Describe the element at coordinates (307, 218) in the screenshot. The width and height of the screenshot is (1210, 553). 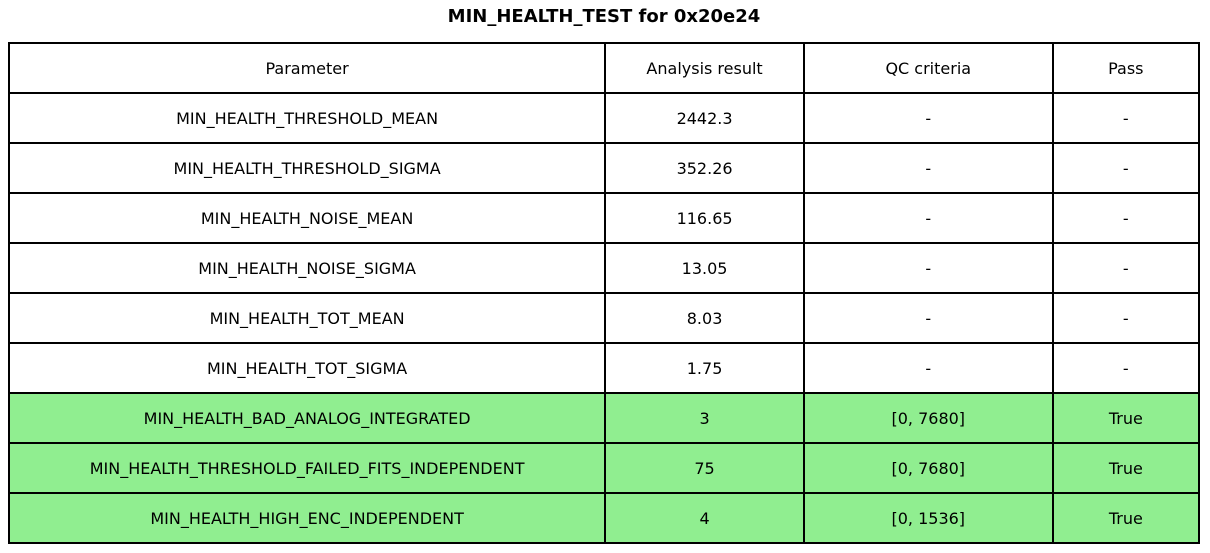
I see `parameter-cell: MIN_HEALTH_NOISE_MEAN` at that location.